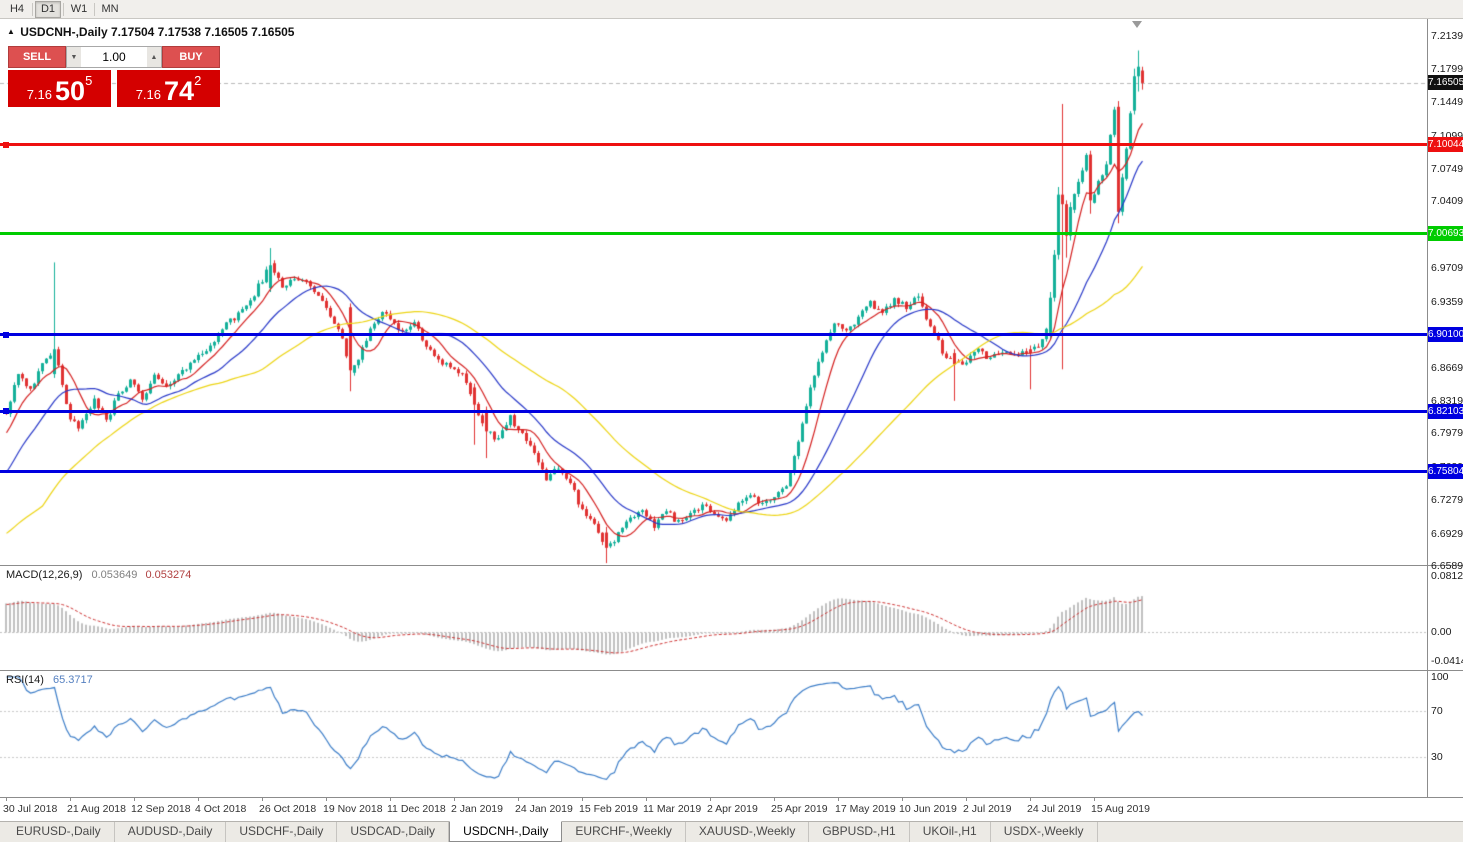  Describe the element at coordinates (1445, 145) in the screenshot. I see `price-tag: 7.10044` at that location.